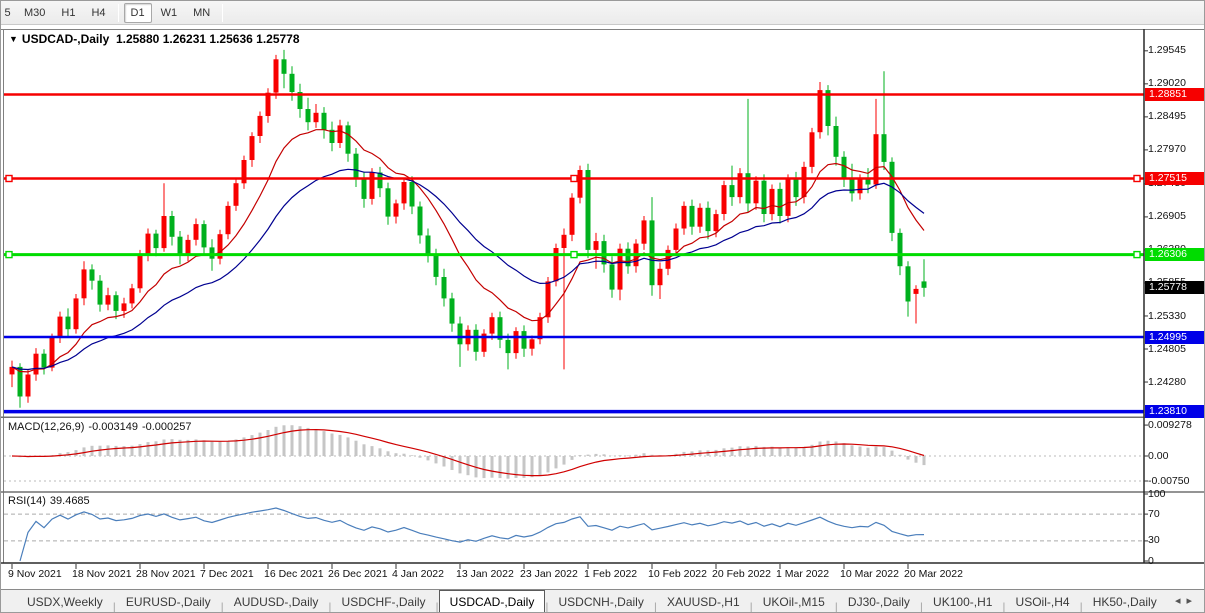  Describe the element at coordinates (677, 574) in the screenshot. I see `date-axis-label: 10 Feb 2022` at that location.